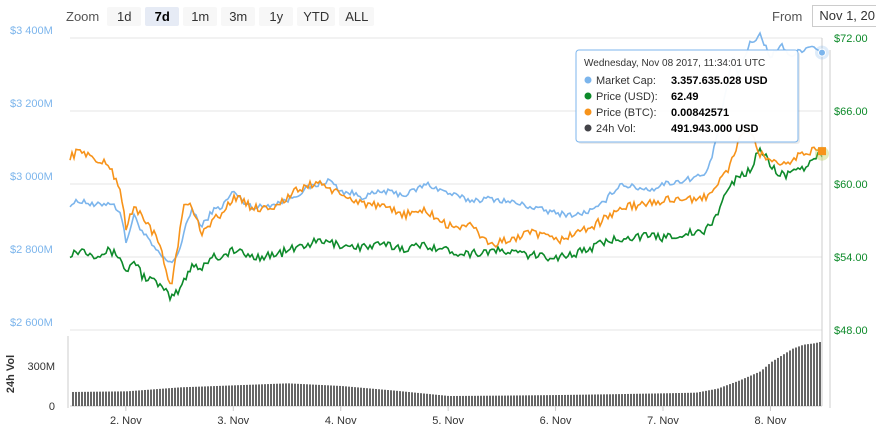  What do you see at coordinates (238, 16) in the screenshot?
I see `zoom-3m-button: 3m` at bounding box center [238, 16].